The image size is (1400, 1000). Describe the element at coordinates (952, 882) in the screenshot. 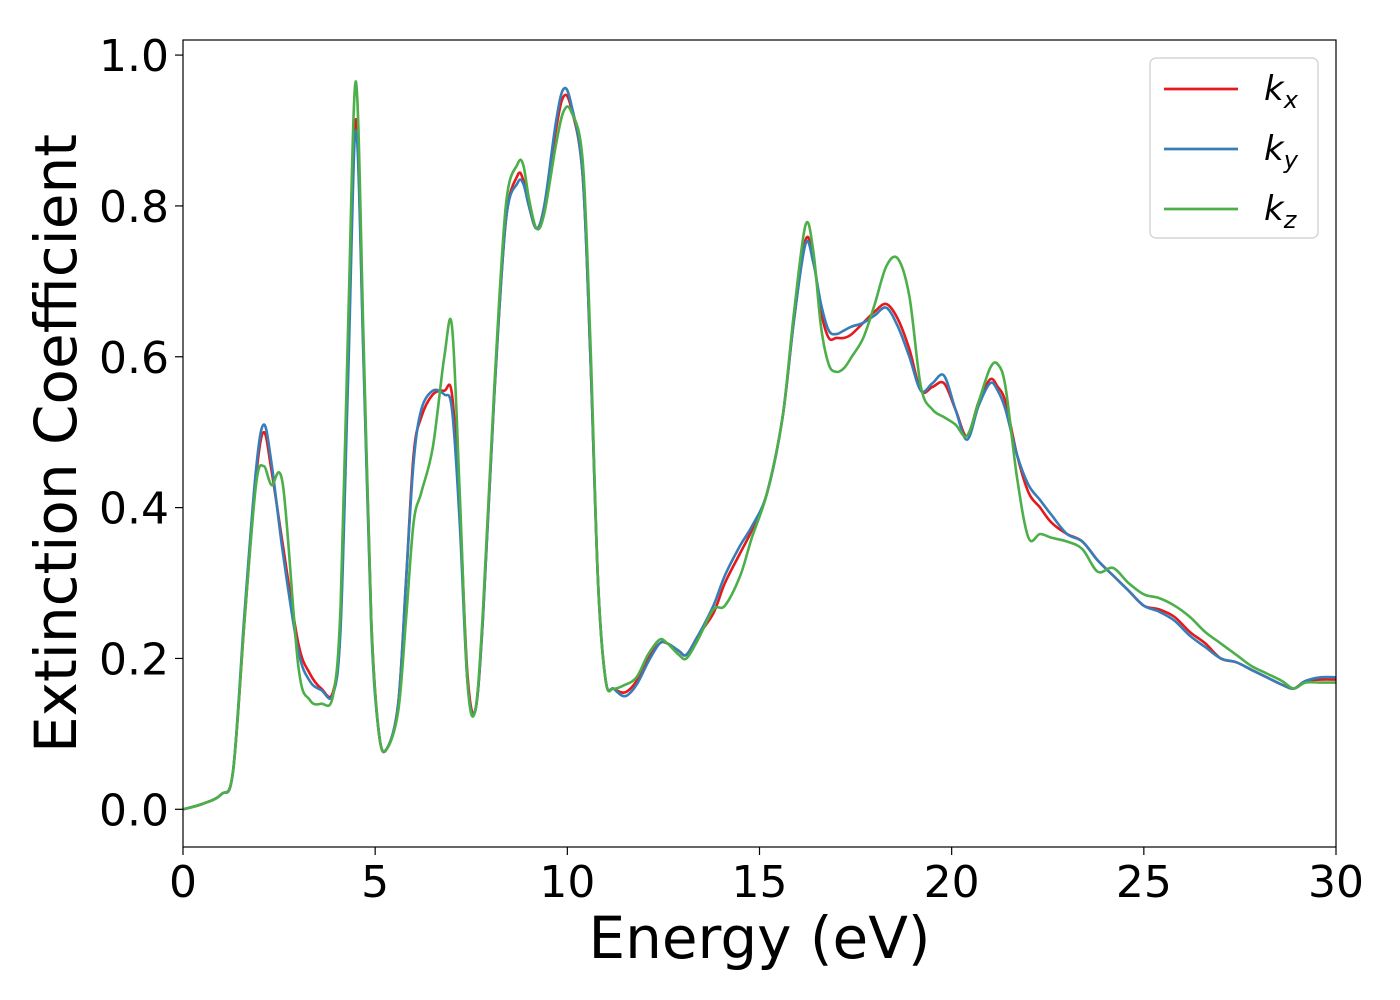

I see `x-tick-label: 20` at that location.